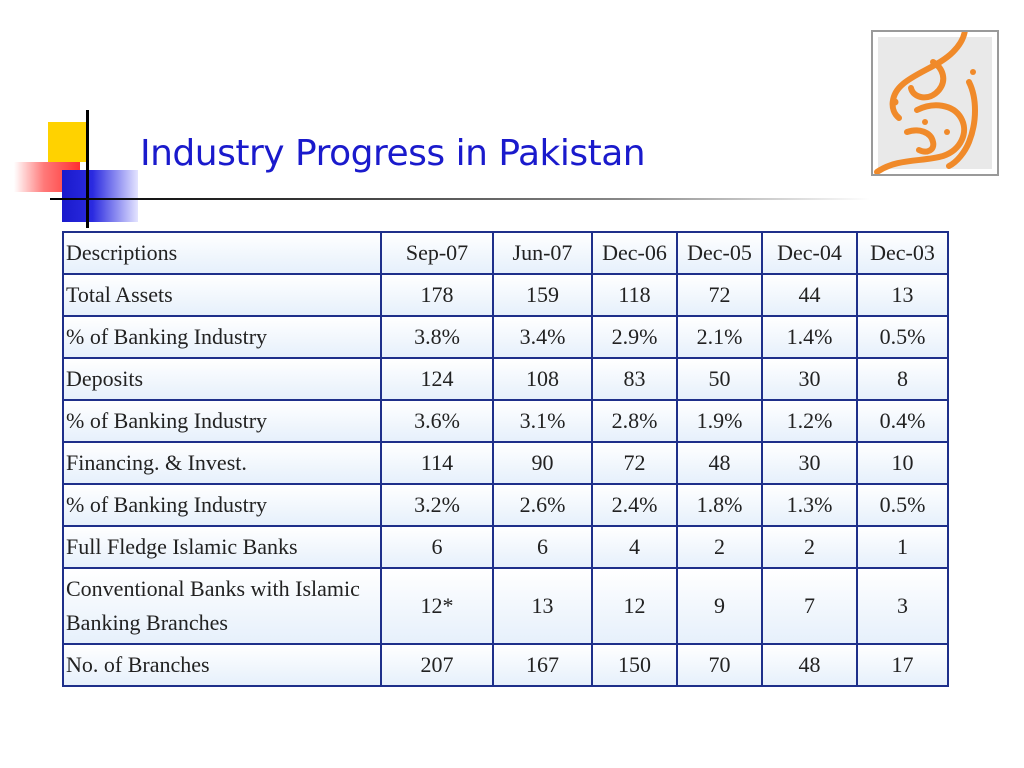  What do you see at coordinates (542, 505) in the screenshot?
I see `table-cell: 2.6%` at bounding box center [542, 505].